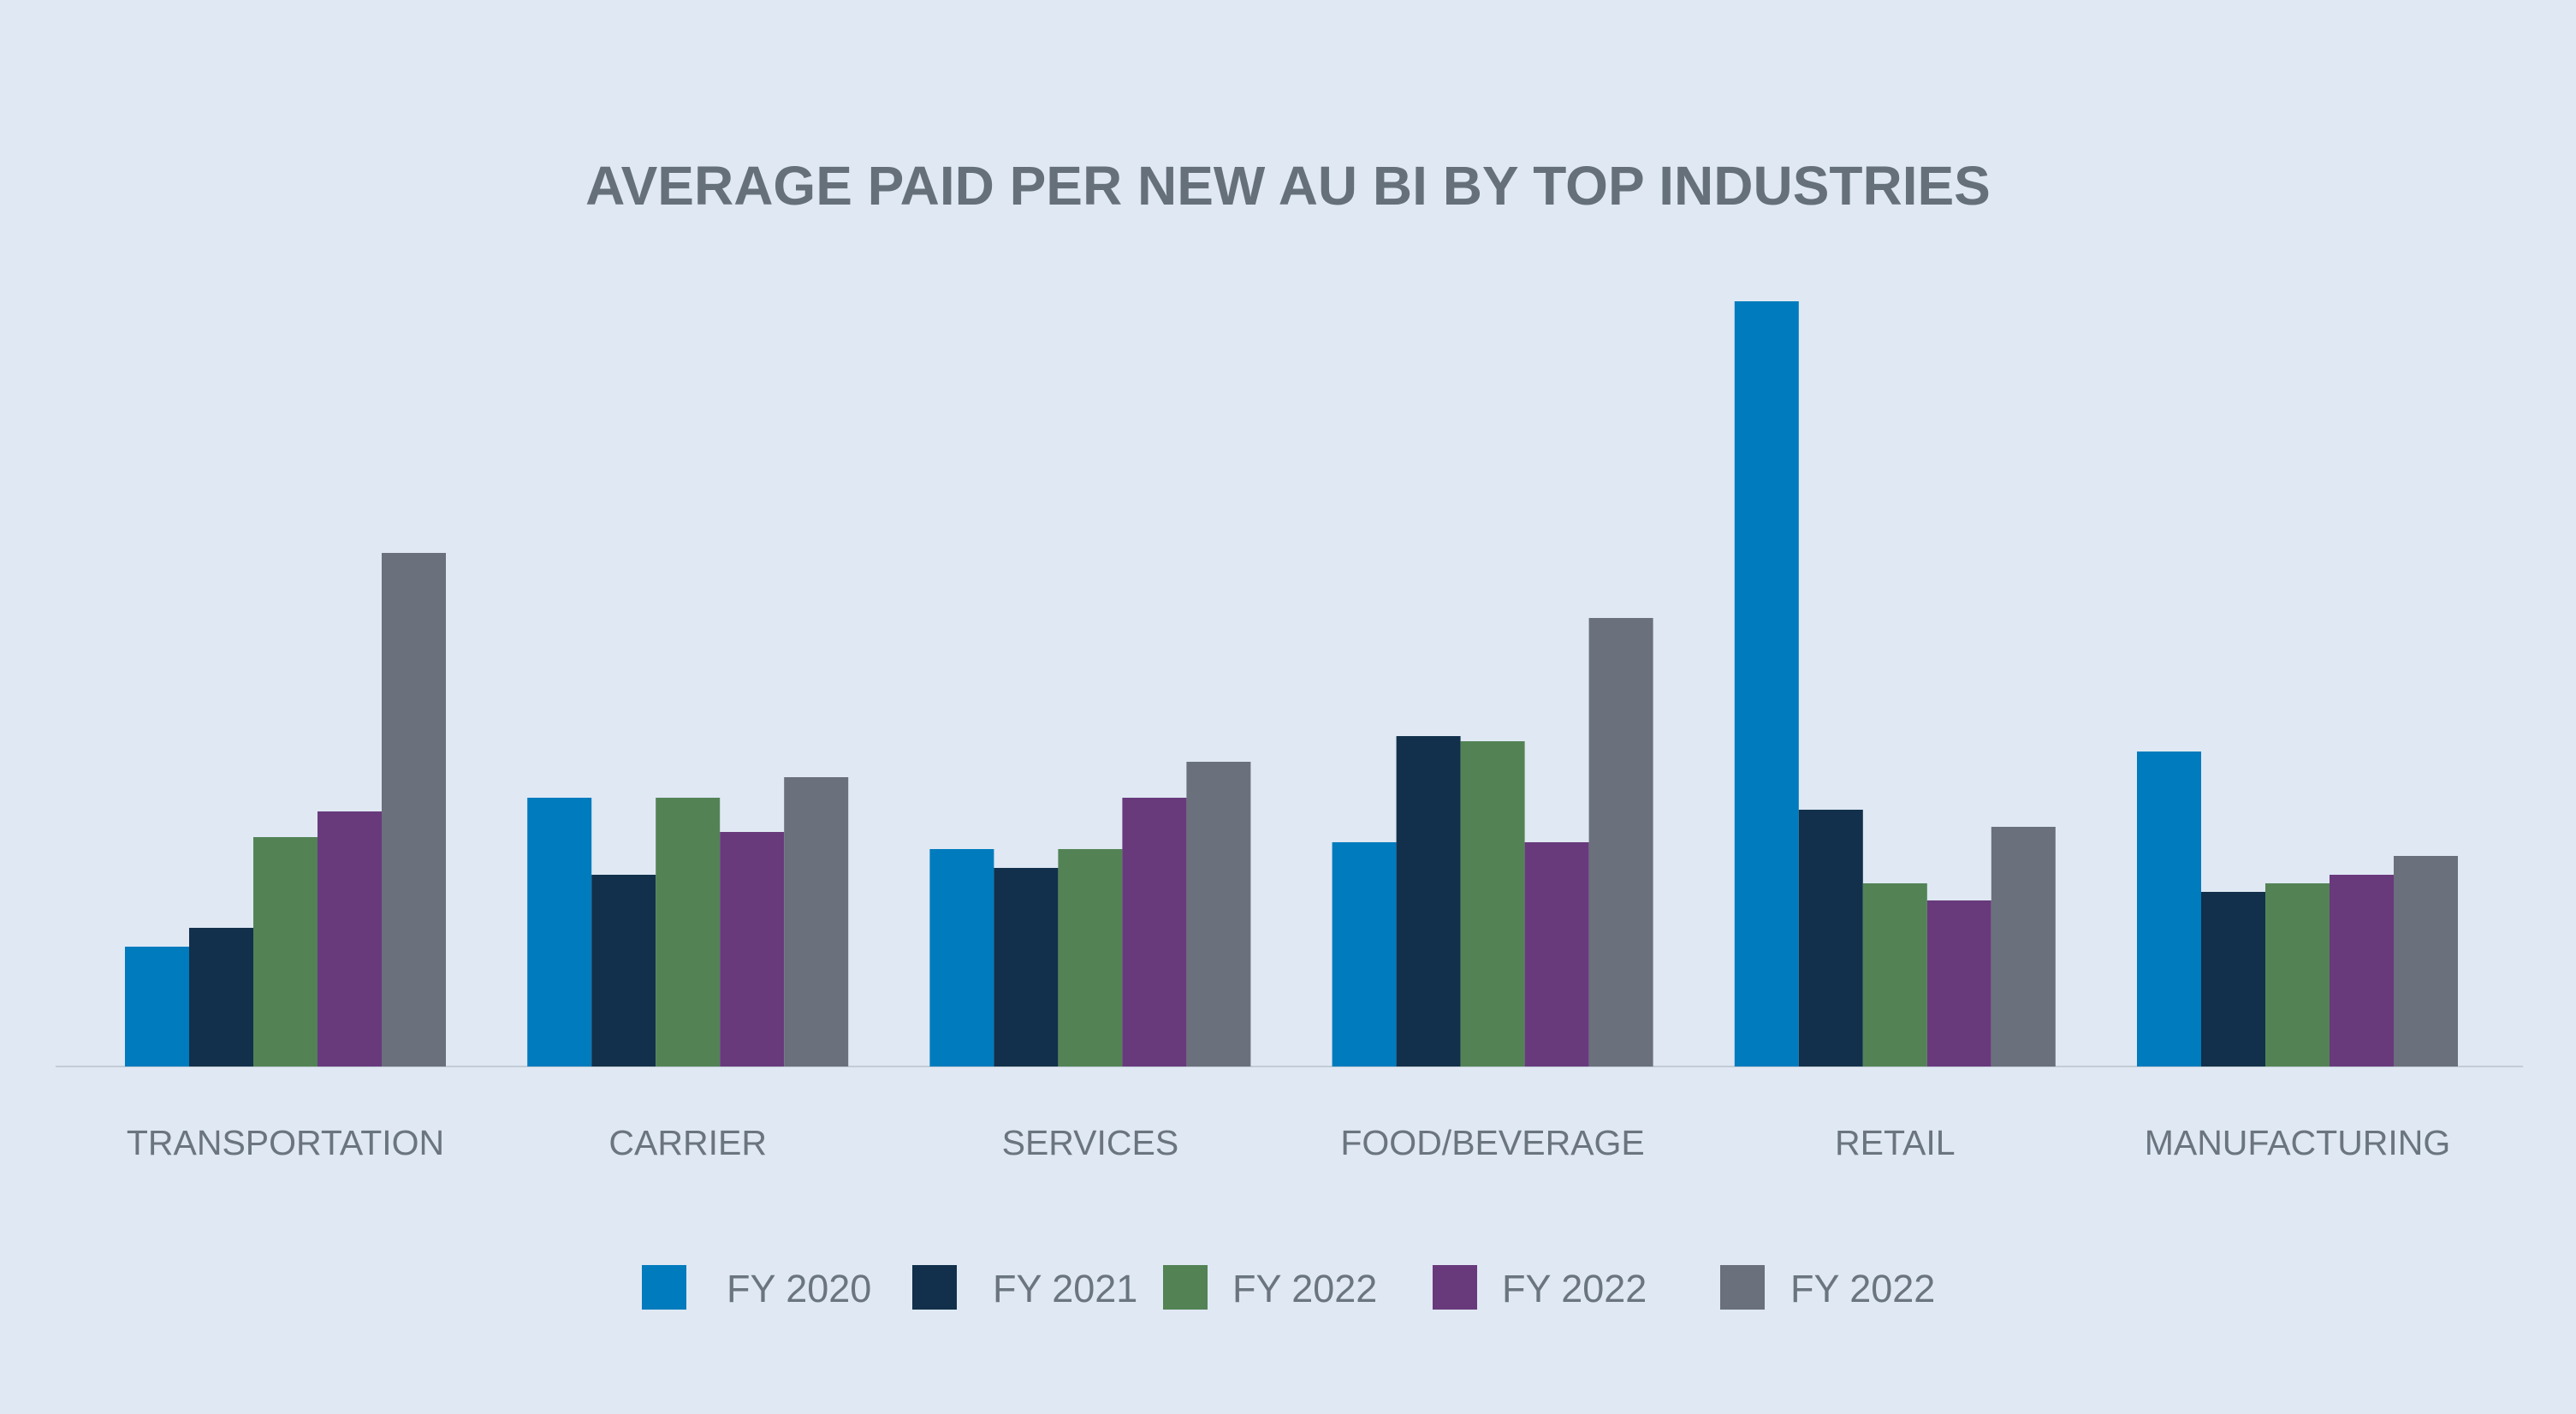  What do you see at coordinates (1492, 1142) in the screenshot?
I see `category-label: FOOD/BEVERAGE` at bounding box center [1492, 1142].